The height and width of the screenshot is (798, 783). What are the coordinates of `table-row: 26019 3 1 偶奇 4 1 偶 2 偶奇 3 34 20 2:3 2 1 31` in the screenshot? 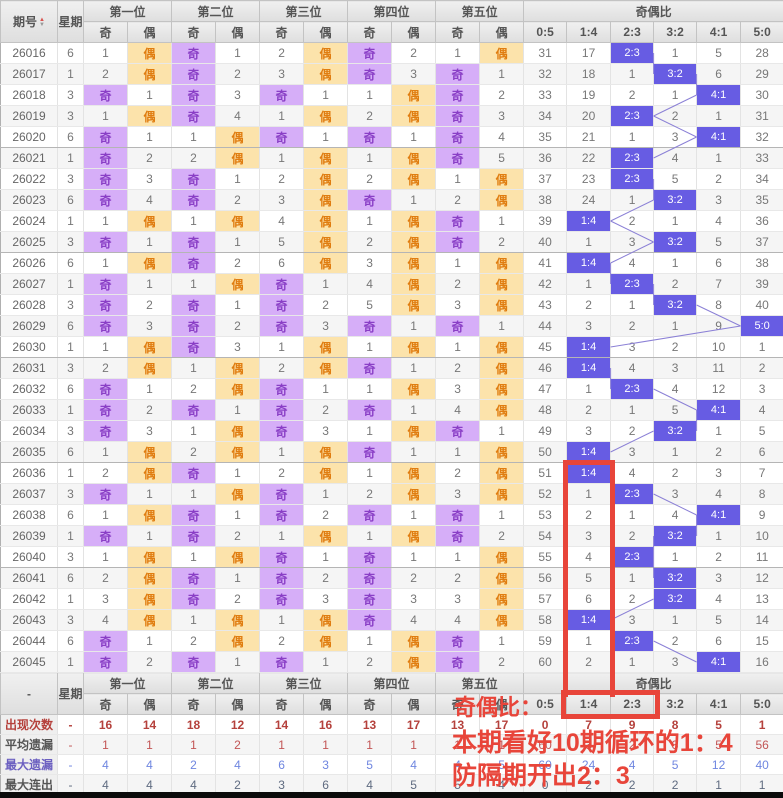 It's located at (391, 116).